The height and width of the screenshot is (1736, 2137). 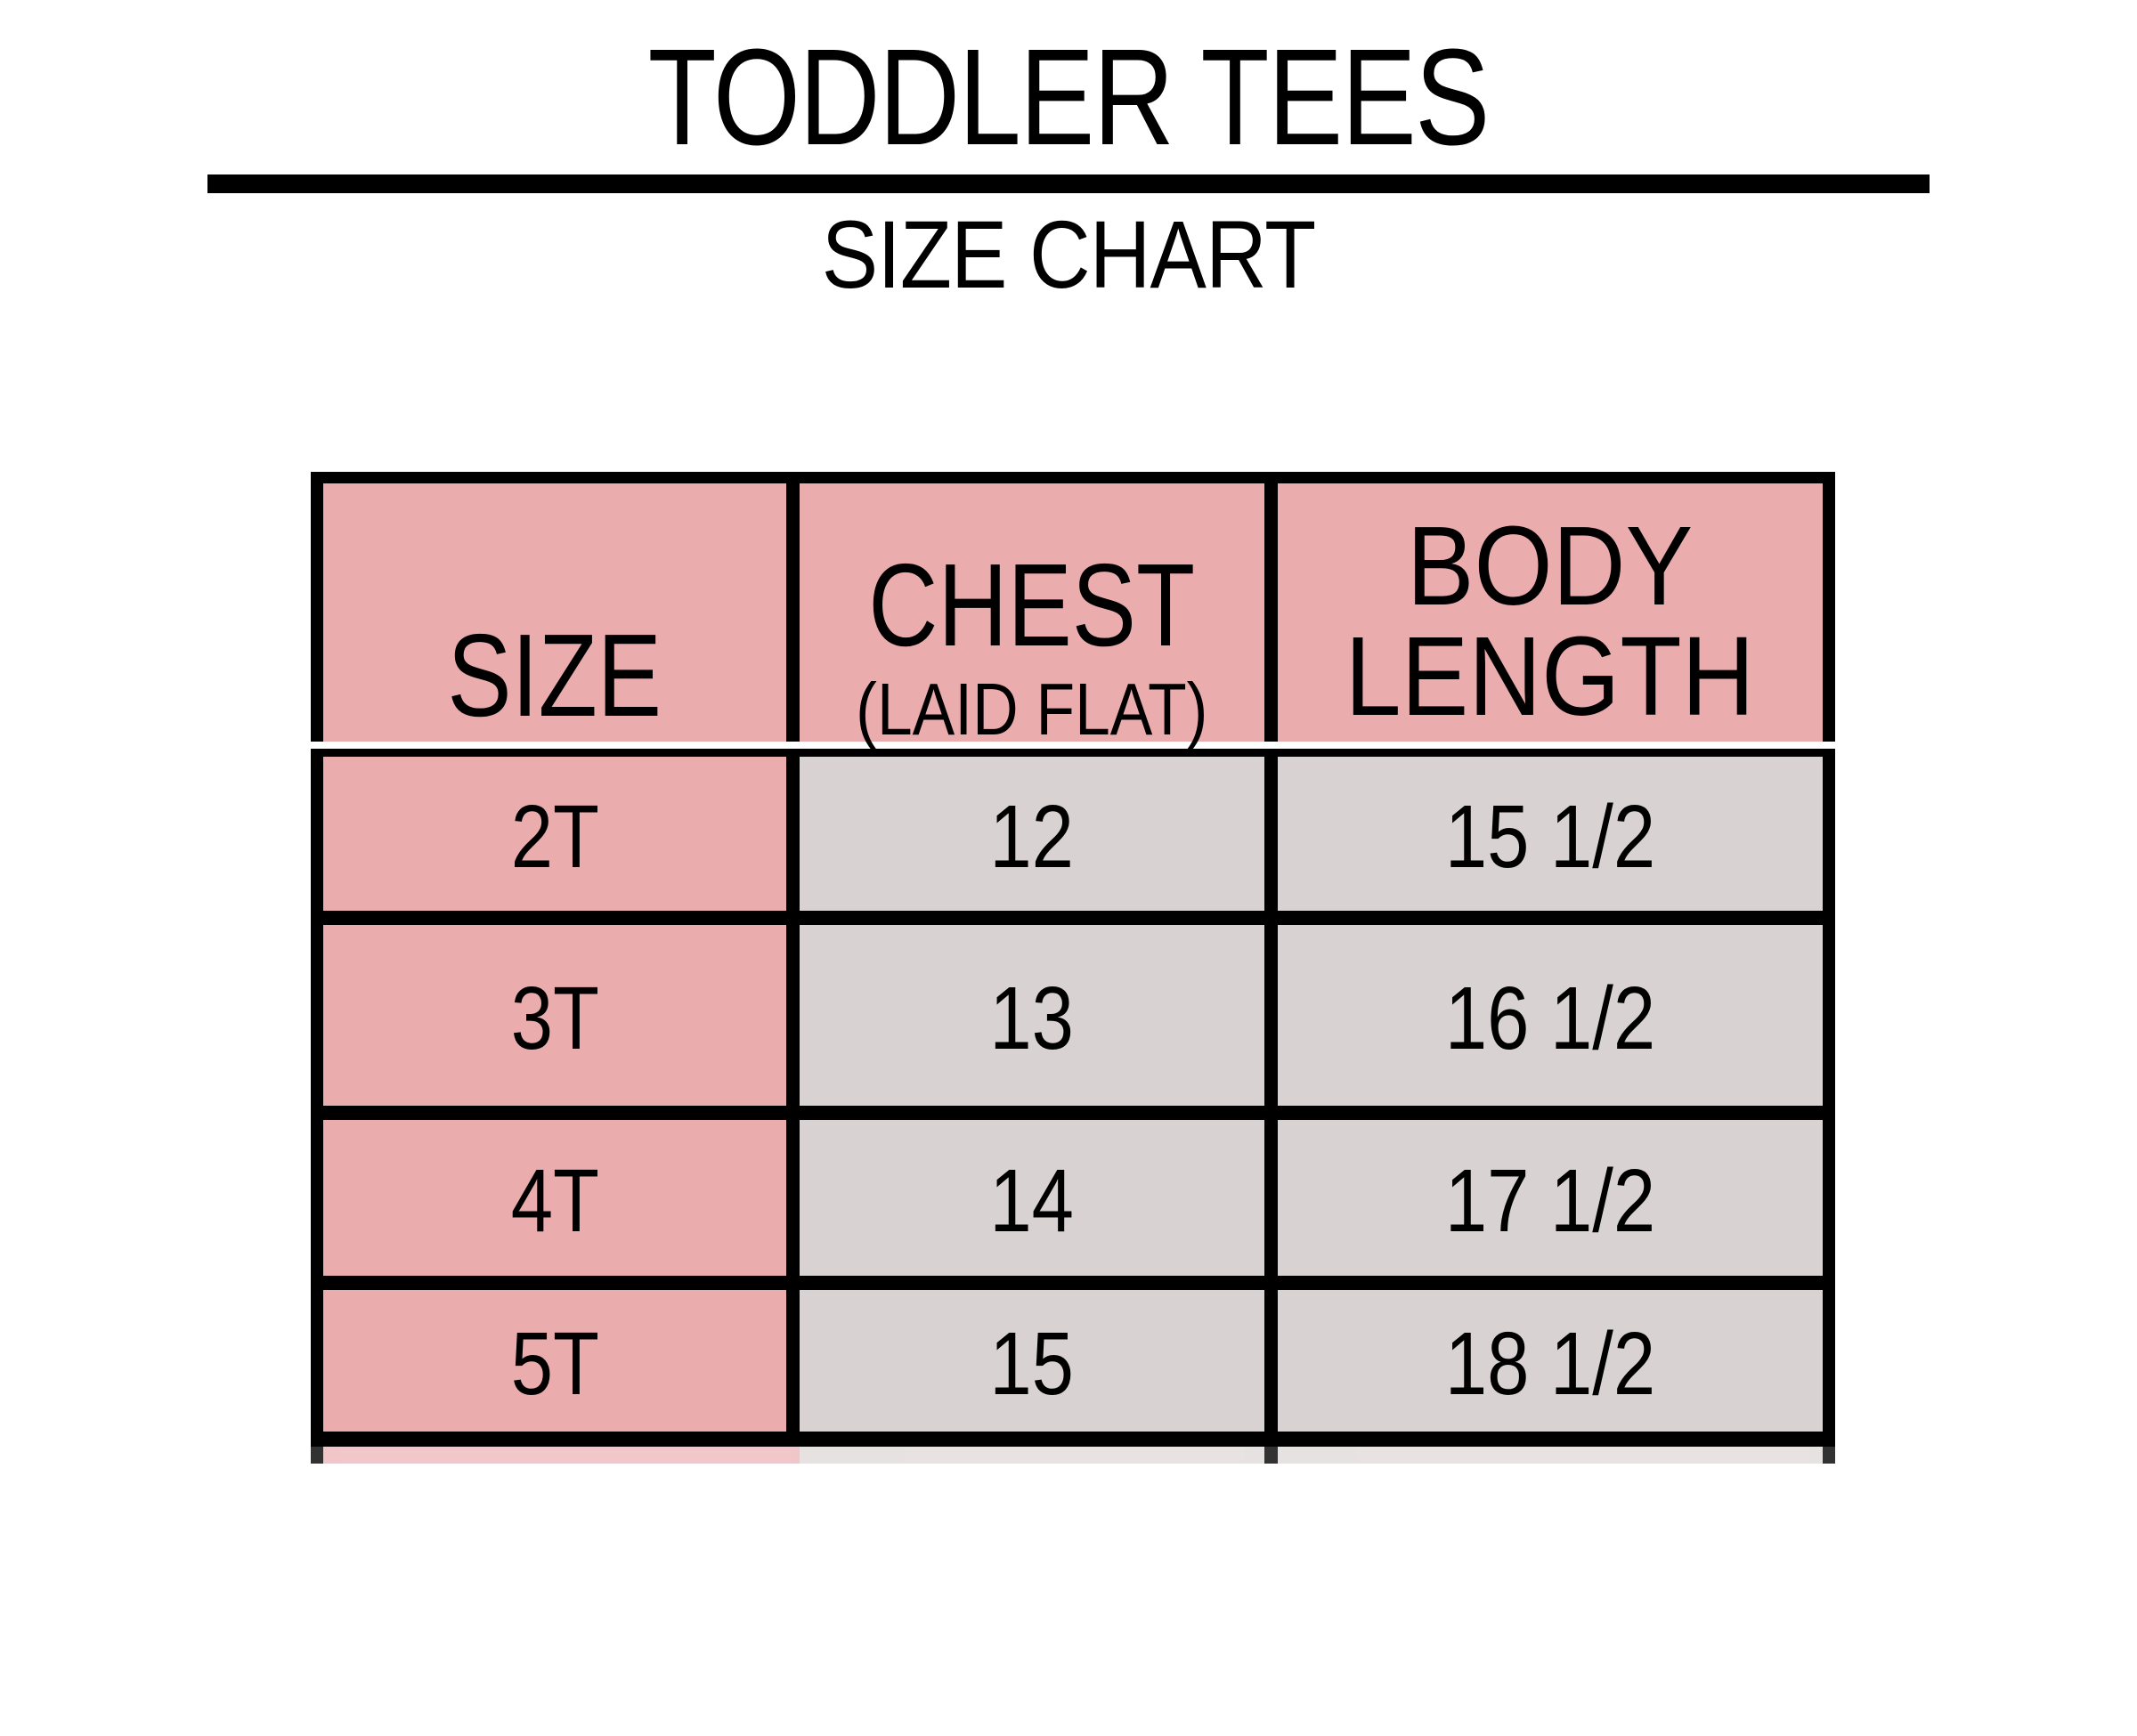 I want to click on table-row: 3T 13 16 1/2, so click(x=1073, y=1015).